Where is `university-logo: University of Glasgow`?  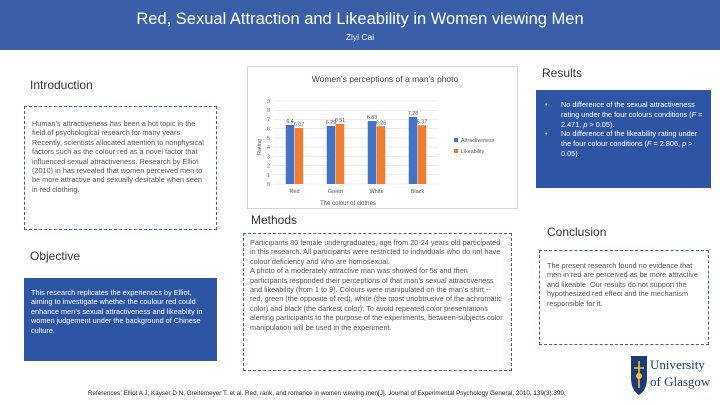 university-logo: University of Glasgow is located at coordinates (673, 375).